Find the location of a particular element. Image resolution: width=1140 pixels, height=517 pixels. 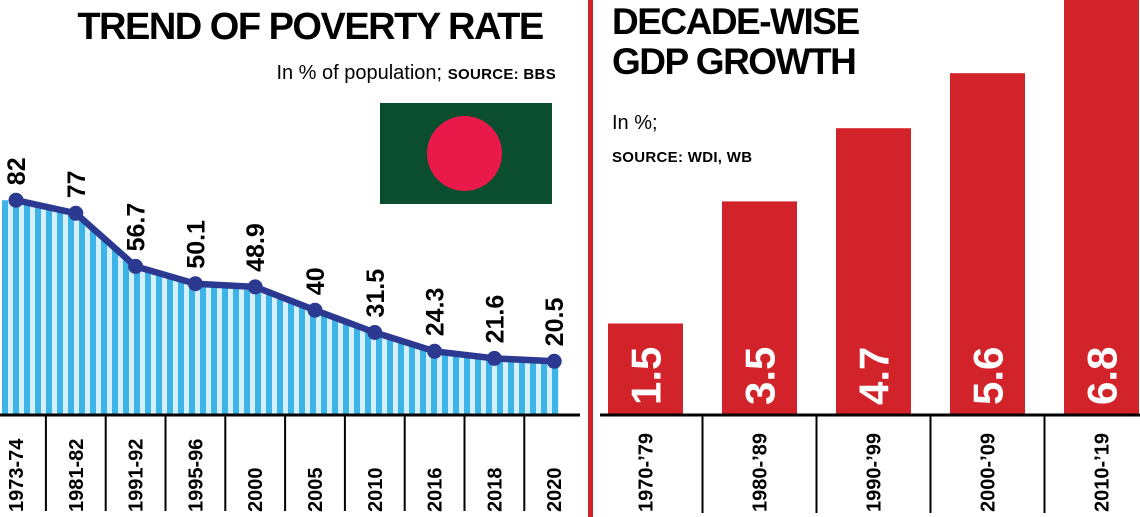

x-axis-label: 1970-’79 is located at coordinates (647, 472).